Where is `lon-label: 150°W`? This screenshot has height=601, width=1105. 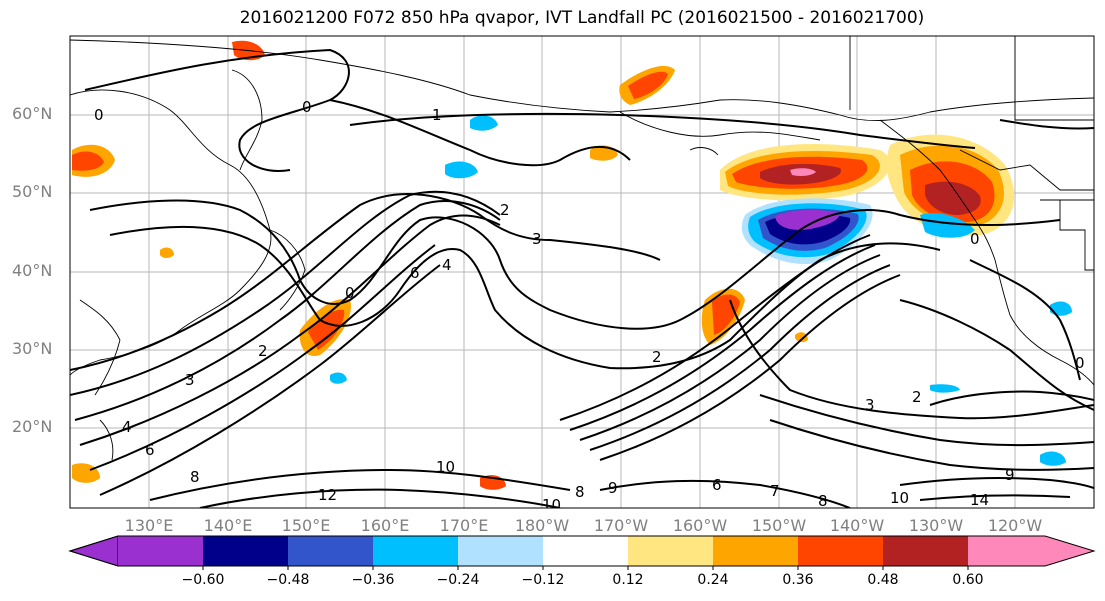 lon-label: 150°W is located at coordinates (779, 525).